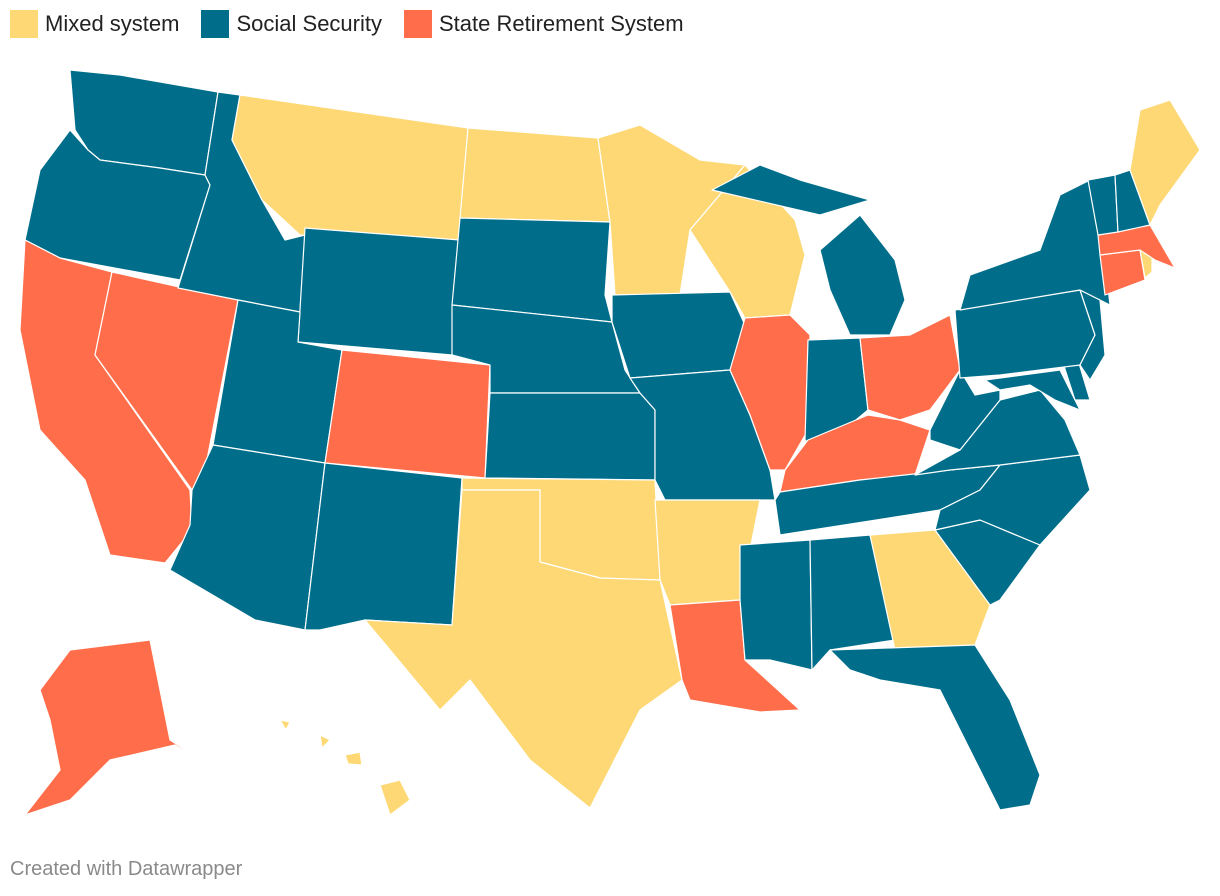 Image resolution: width=1220 pixels, height=896 pixels. Describe the element at coordinates (930, 590) in the screenshot. I see `state-georgia` at that location.